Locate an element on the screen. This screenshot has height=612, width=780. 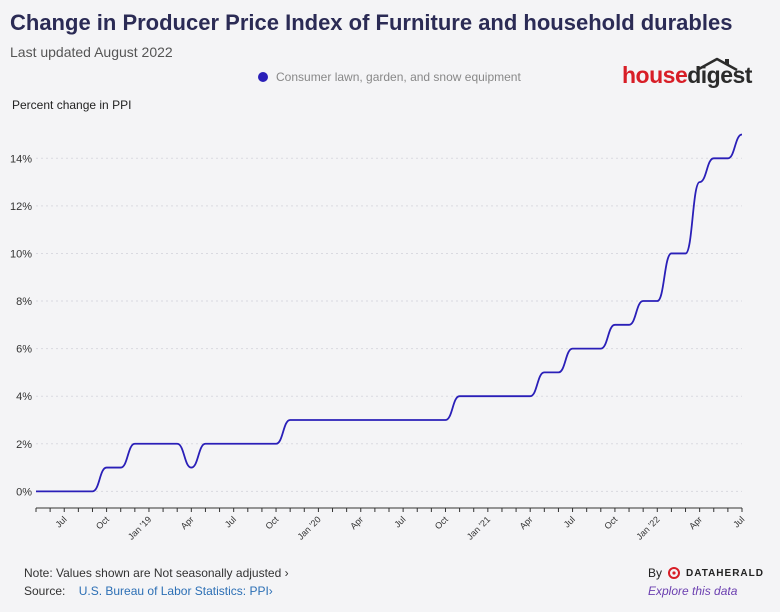
dataherald-logo-icon is located at coordinates (674, 573).